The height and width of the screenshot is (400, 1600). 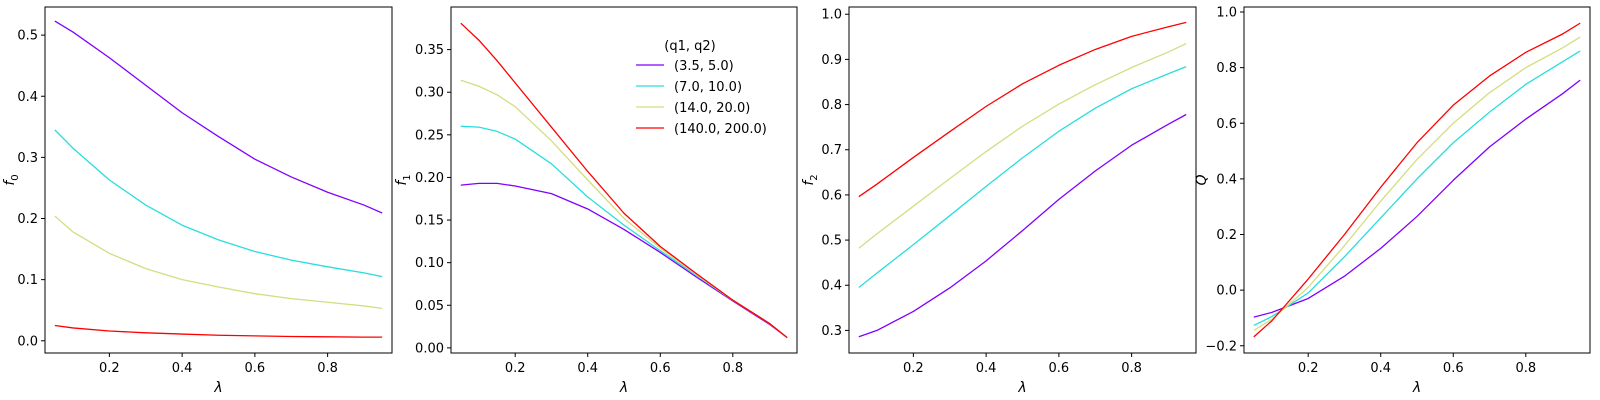 What do you see at coordinates (810, 179) in the screenshot?
I see `y-axis-label: f2` at bounding box center [810, 179].